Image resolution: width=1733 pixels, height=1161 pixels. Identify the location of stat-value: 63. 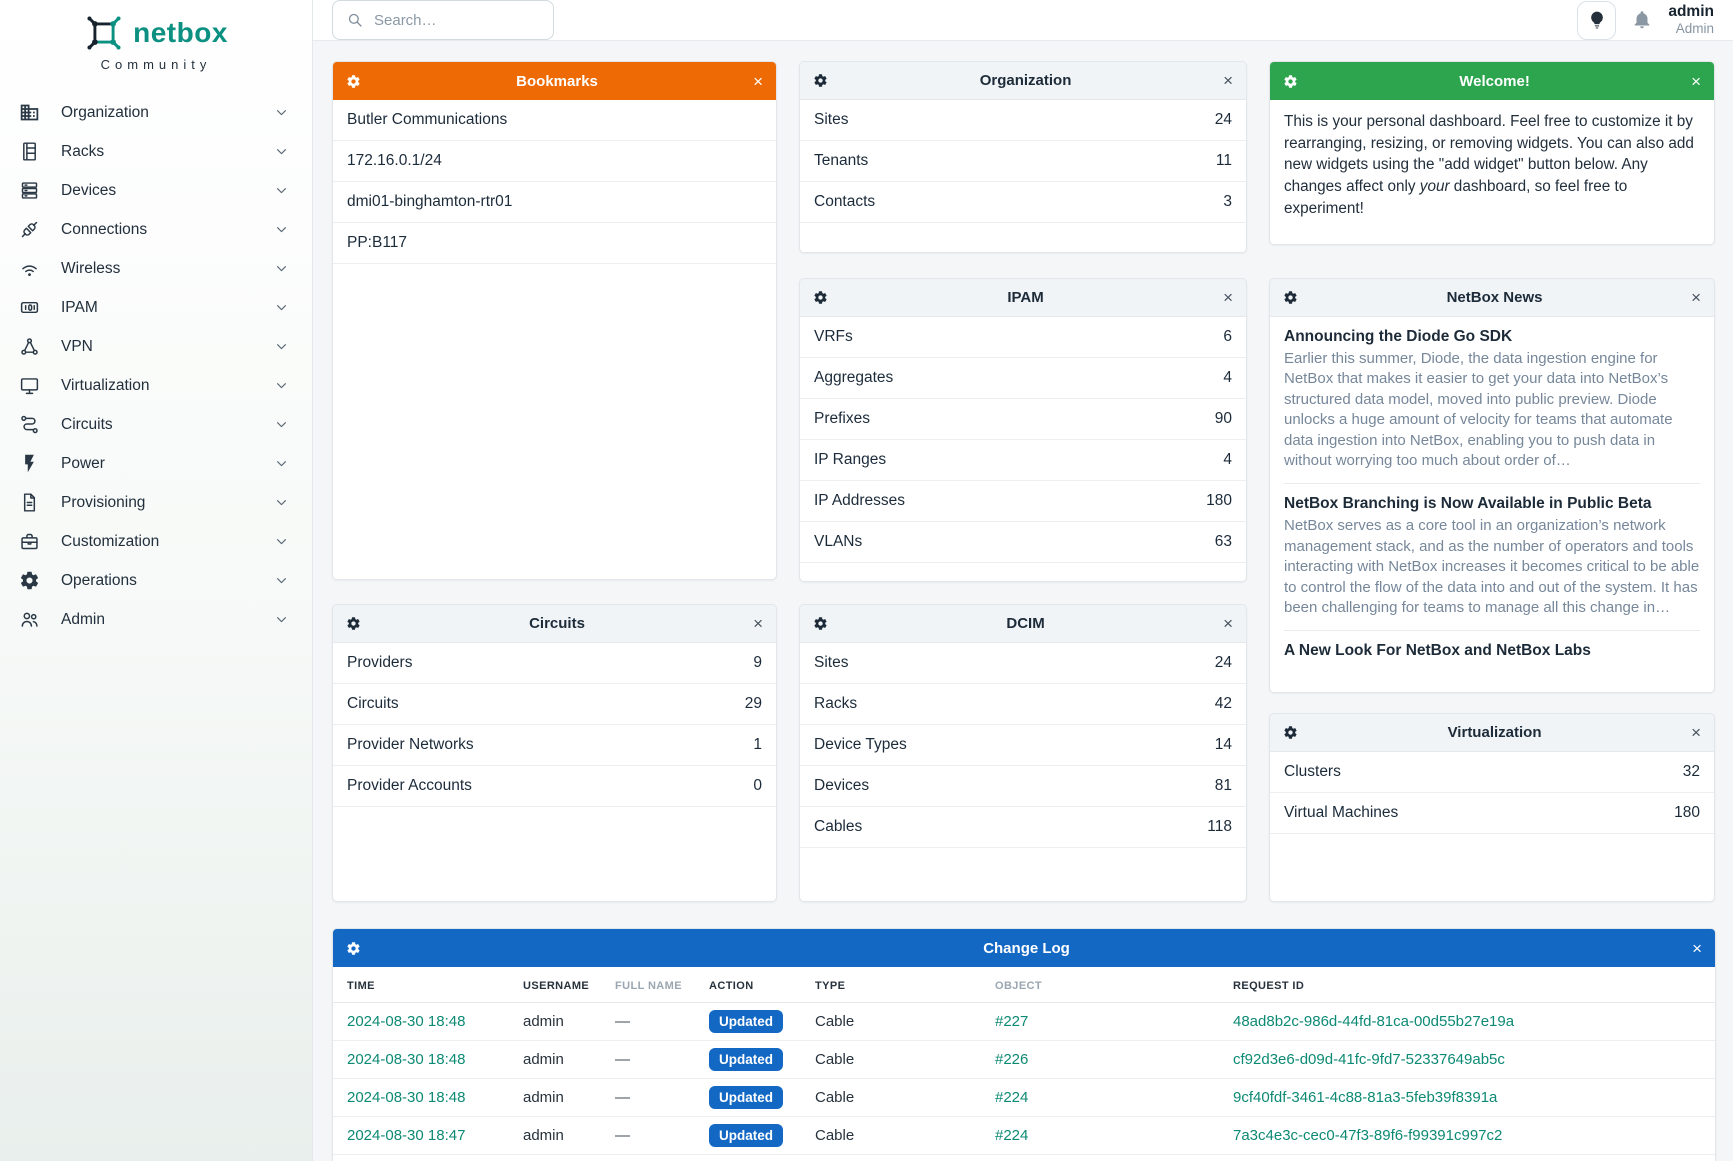
(1223, 541).